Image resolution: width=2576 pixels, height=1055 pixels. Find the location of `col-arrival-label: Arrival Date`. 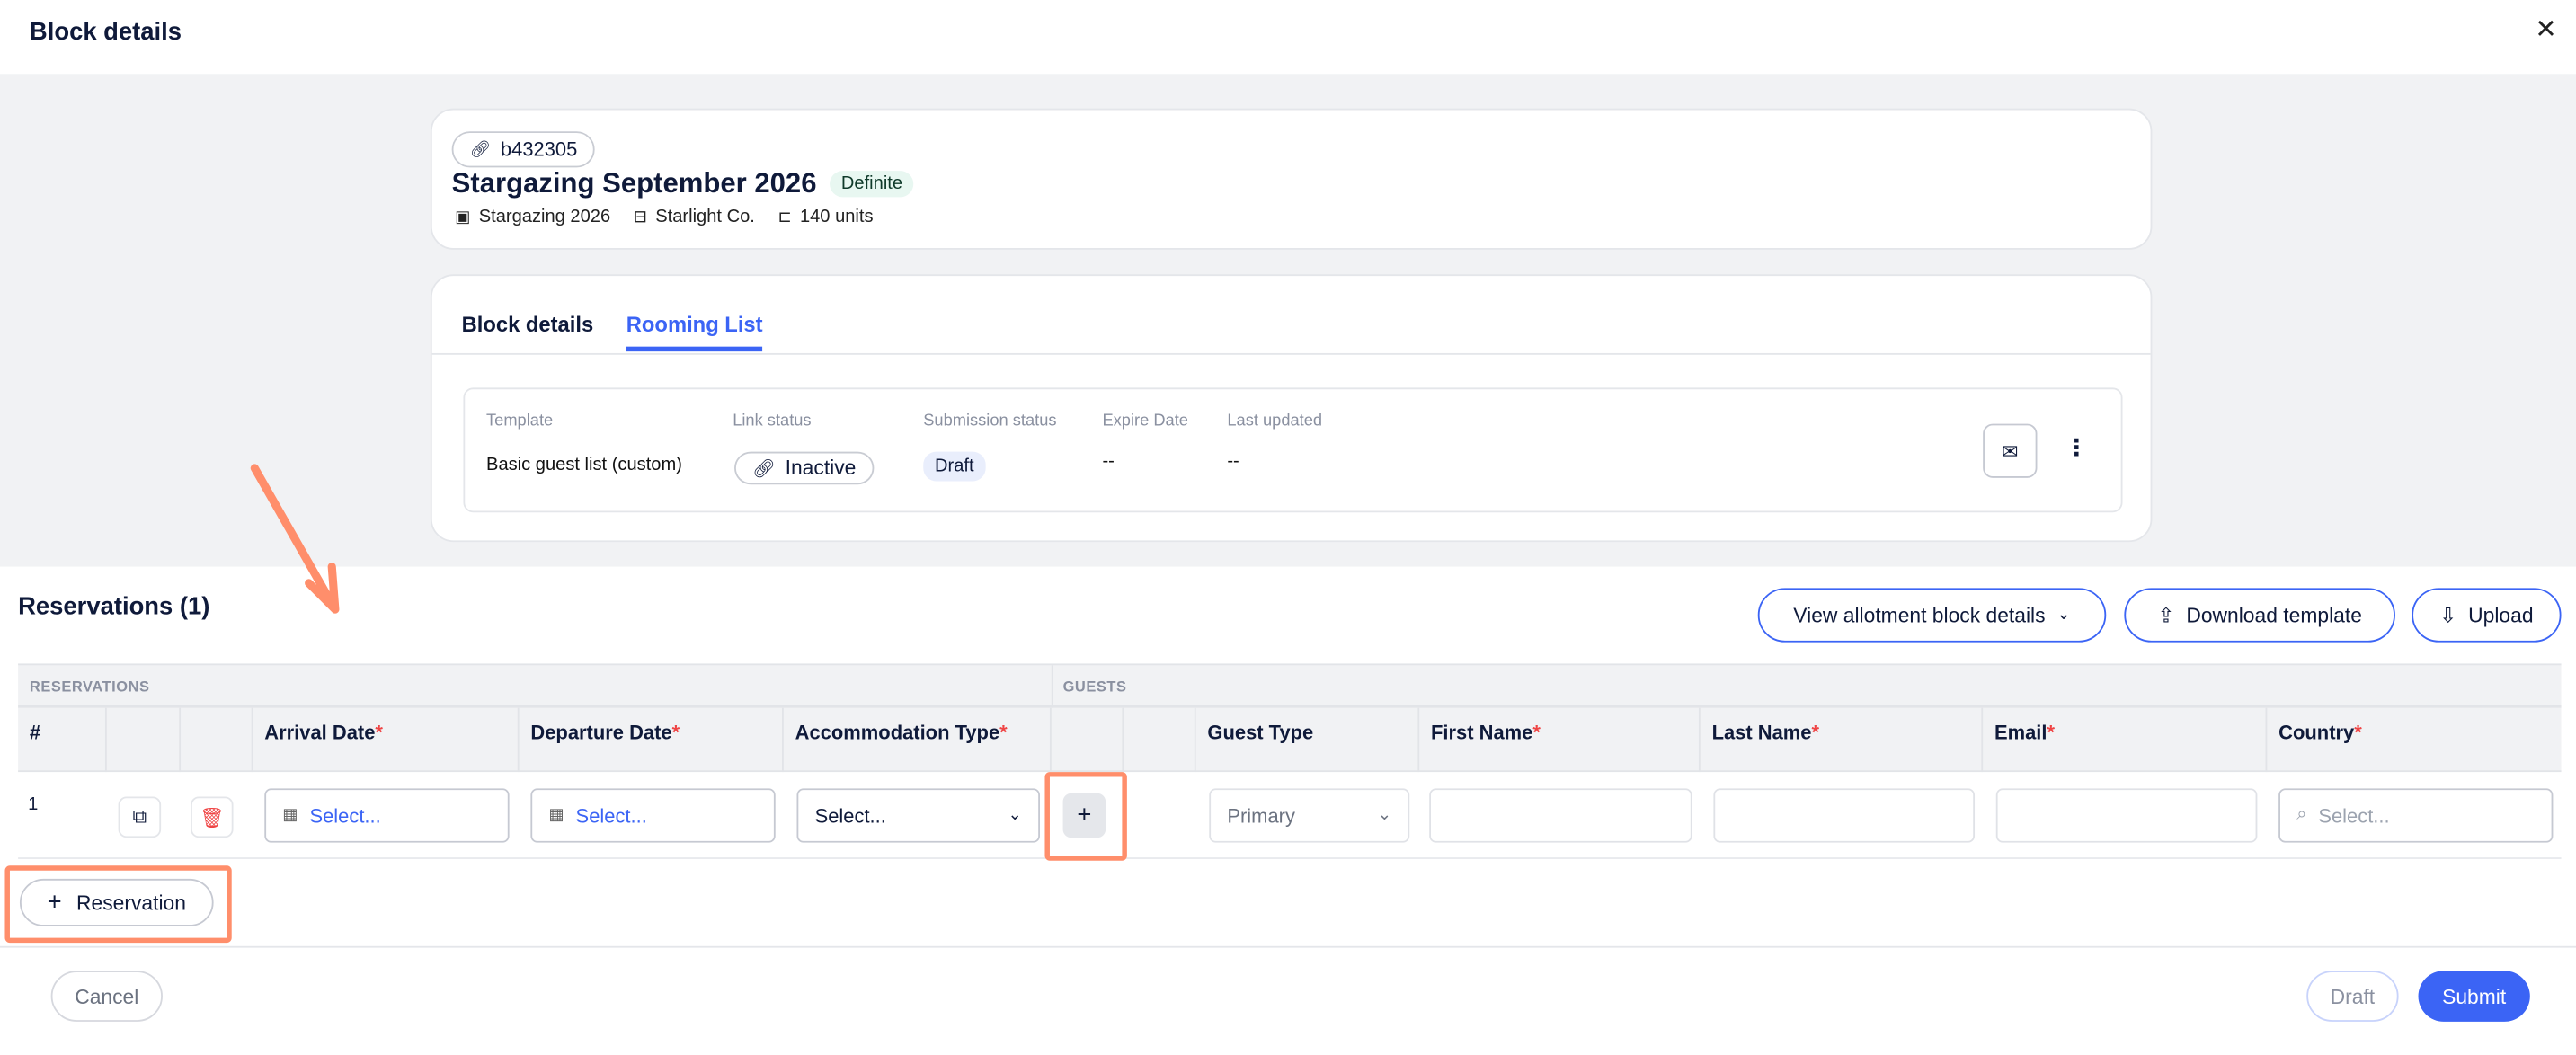

col-arrival-label: Arrival Date is located at coordinates (320, 732).